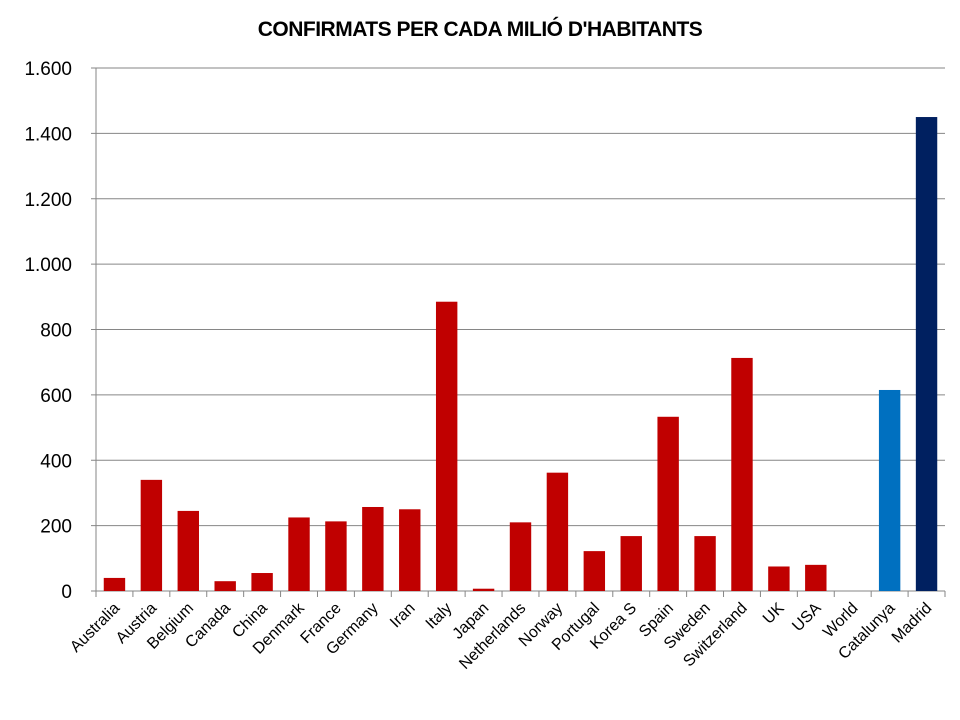 Image resolution: width=960 pixels, height=720 pixels. I want to click on bar-italy, so click(446, 446).